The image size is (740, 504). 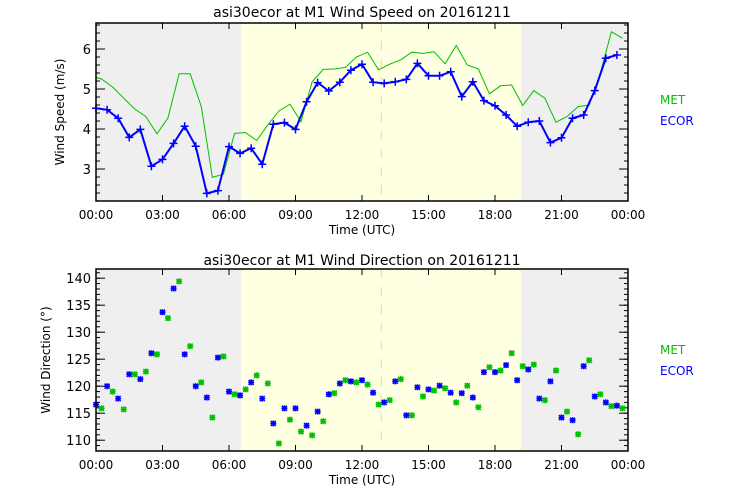 What do you see at coordinates (295, 465) in the screenshot?
I see `x-tick-label: 09:00` at bounding box center [295, 465].